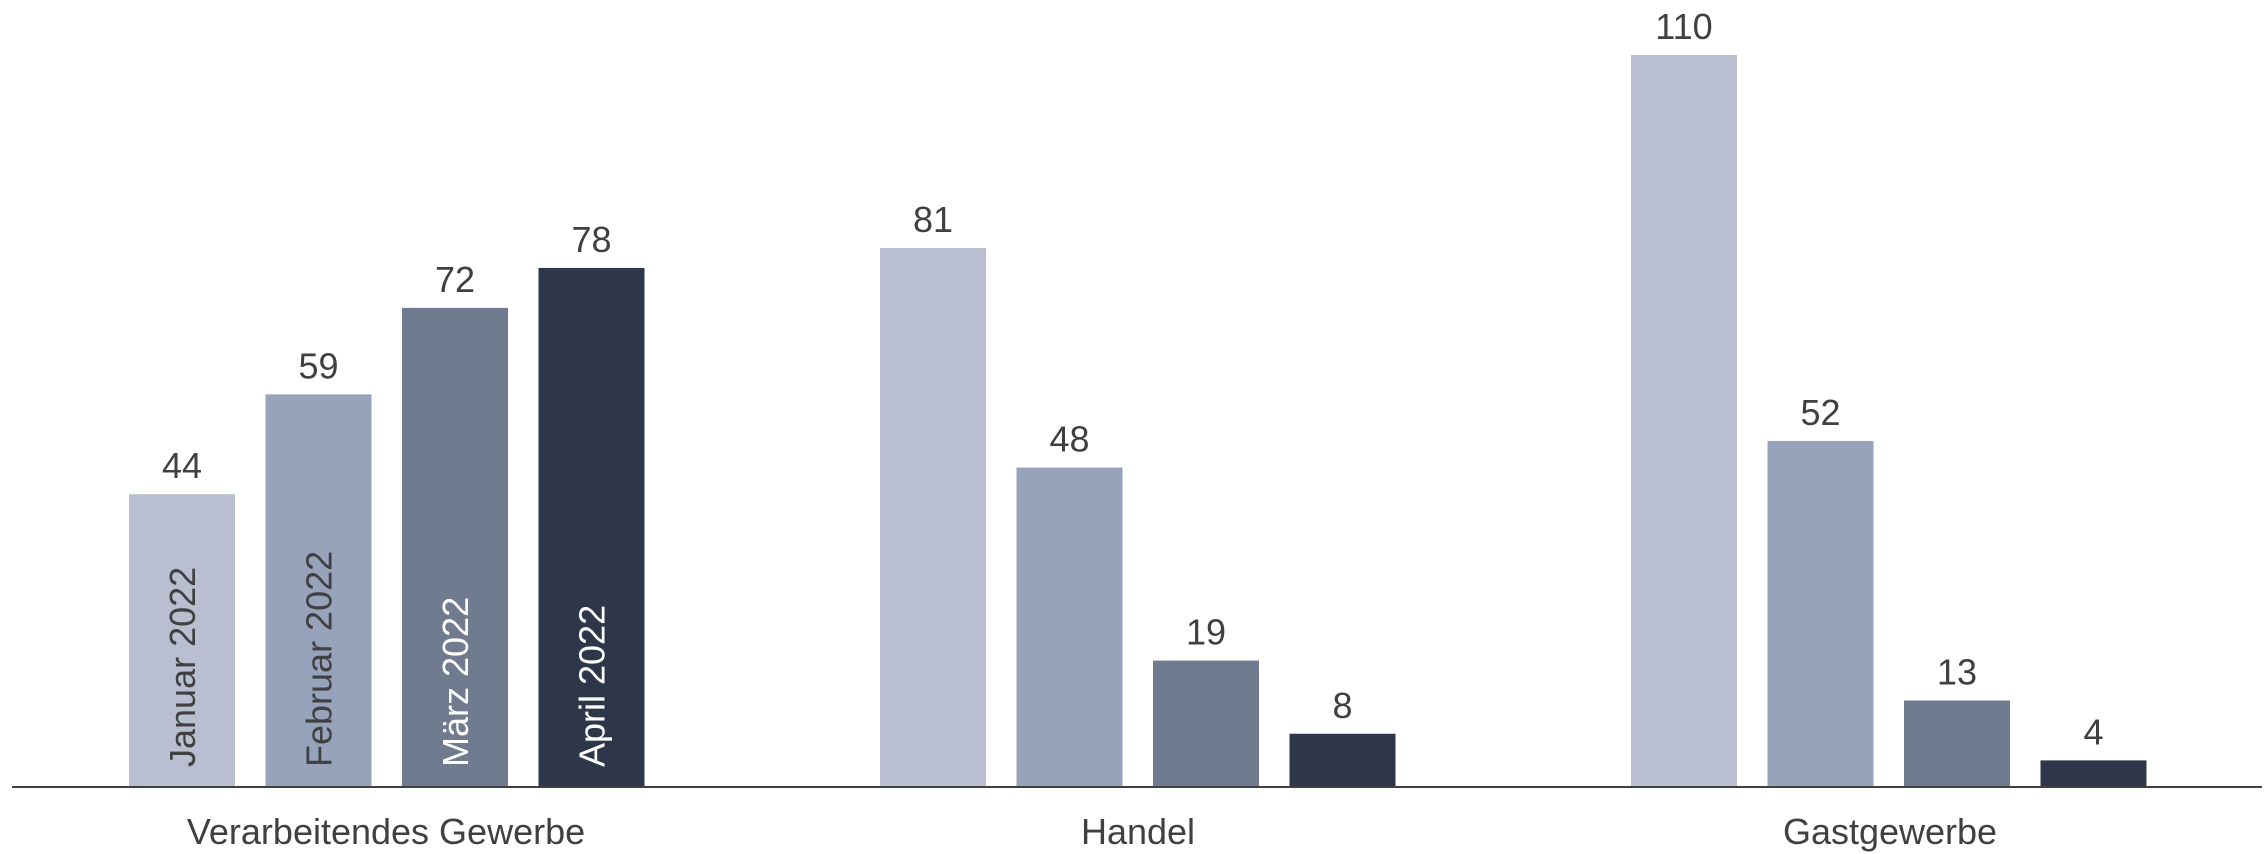  Describe the element at coordinates (1342, 760) in the screenshot. I see `bar-handel-april-2022` at that location.